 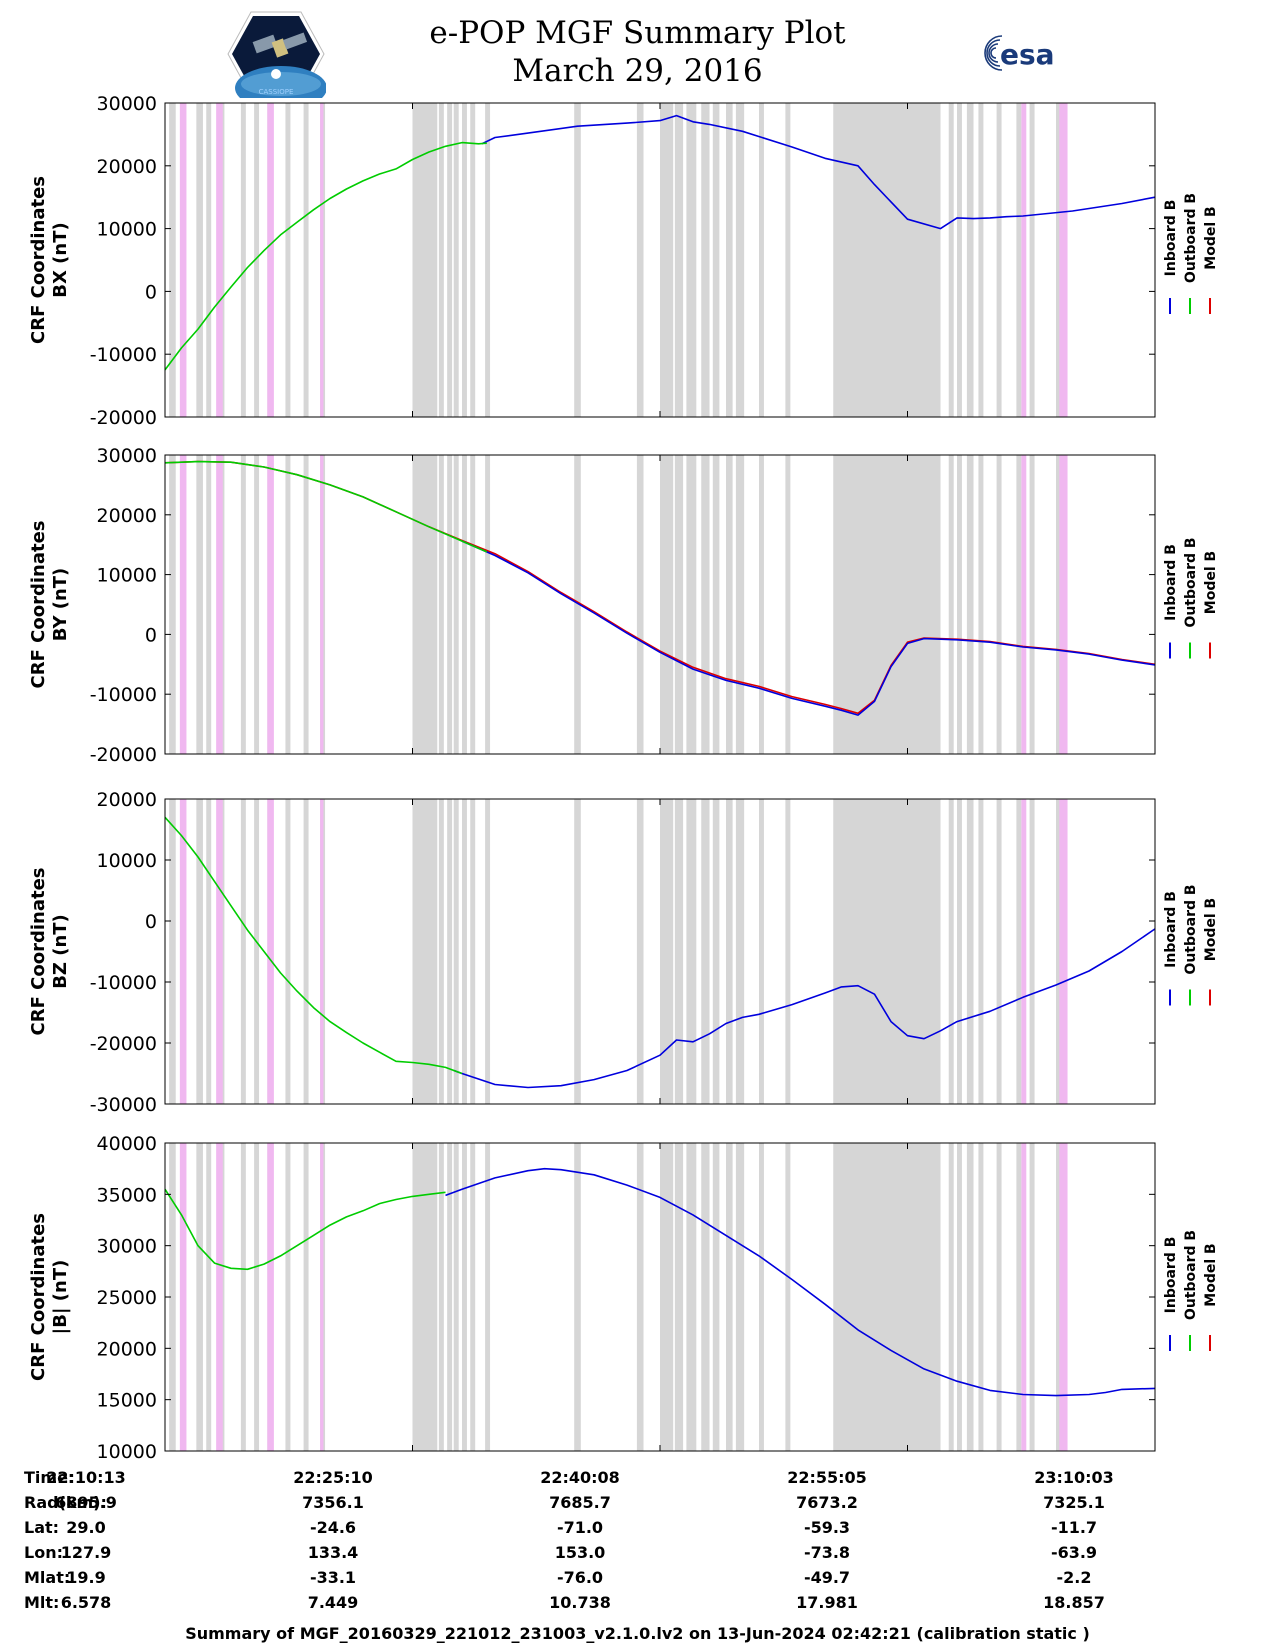 What do you see at coordinates (637, 33) in the screenshot?
I see `plot-title: e-POP MGF Summary Plot` at bounding box center [637, 33].